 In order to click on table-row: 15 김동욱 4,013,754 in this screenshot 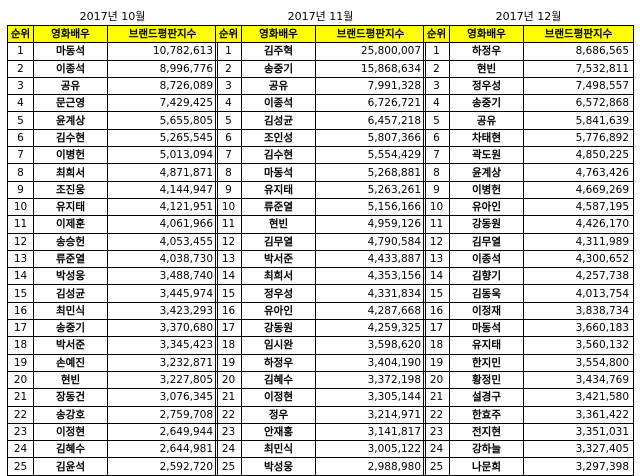, I will do `click(529, 293)`.